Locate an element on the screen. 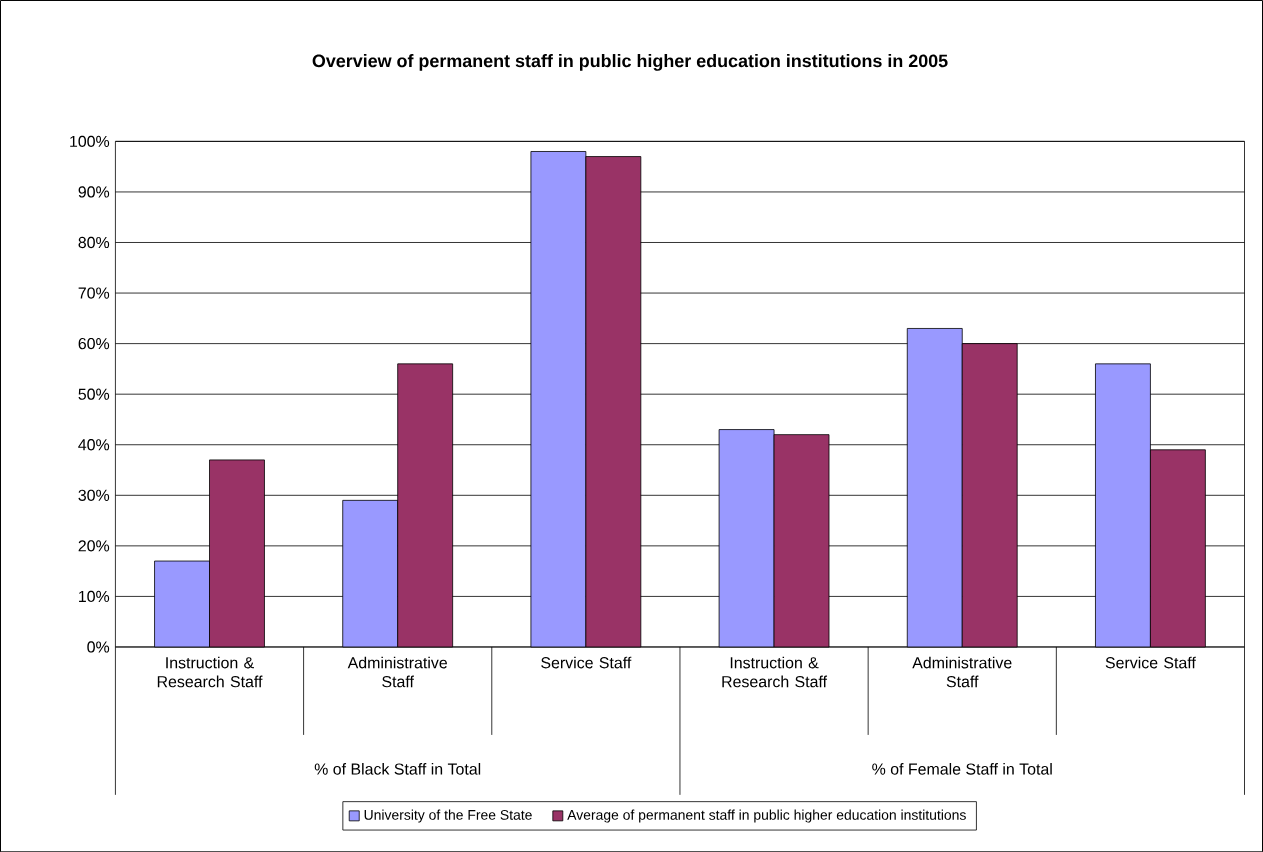 The width and height of the screenshot is (1263, 852). y-tick-label: 40% is located at coordinates (94, 444).